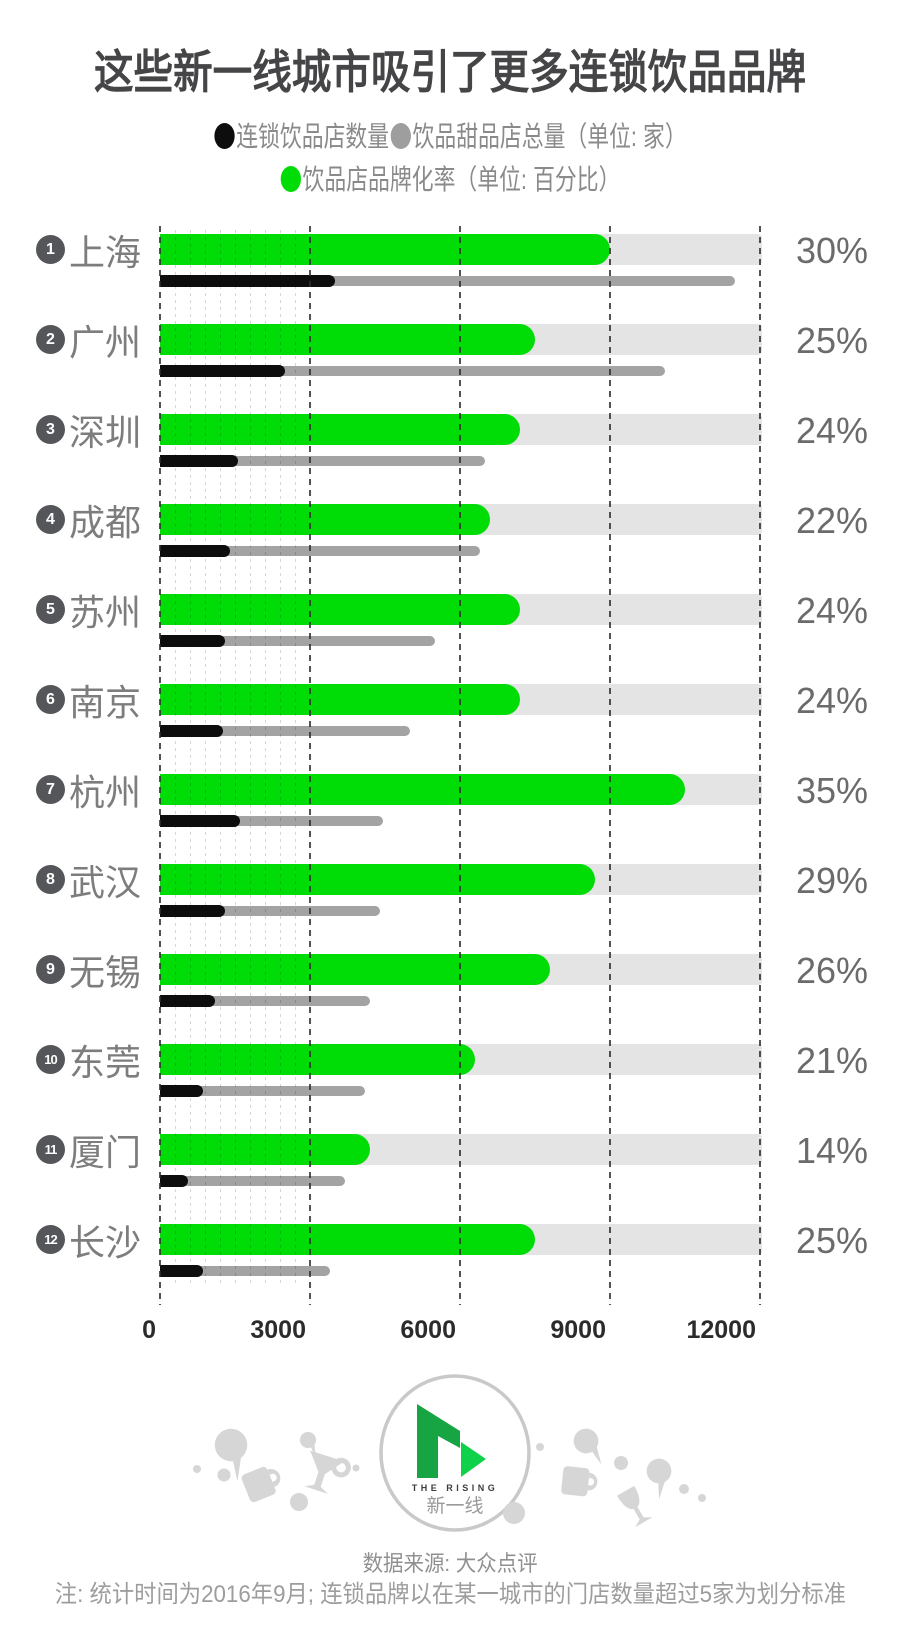 This screenshot has width=900, height=1640. I want to click on rank-badge: 11, so click(50, 1149).